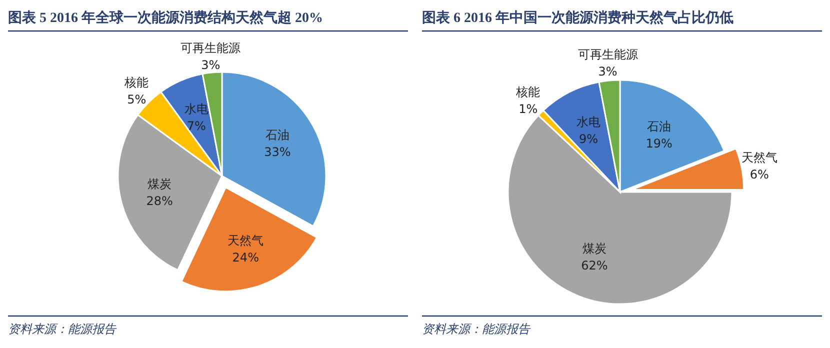 This screenshot has height=348, width=830. Describe the element at coordinates (528, 109) in the screenshot. I see `data-label: 1%` at that location.